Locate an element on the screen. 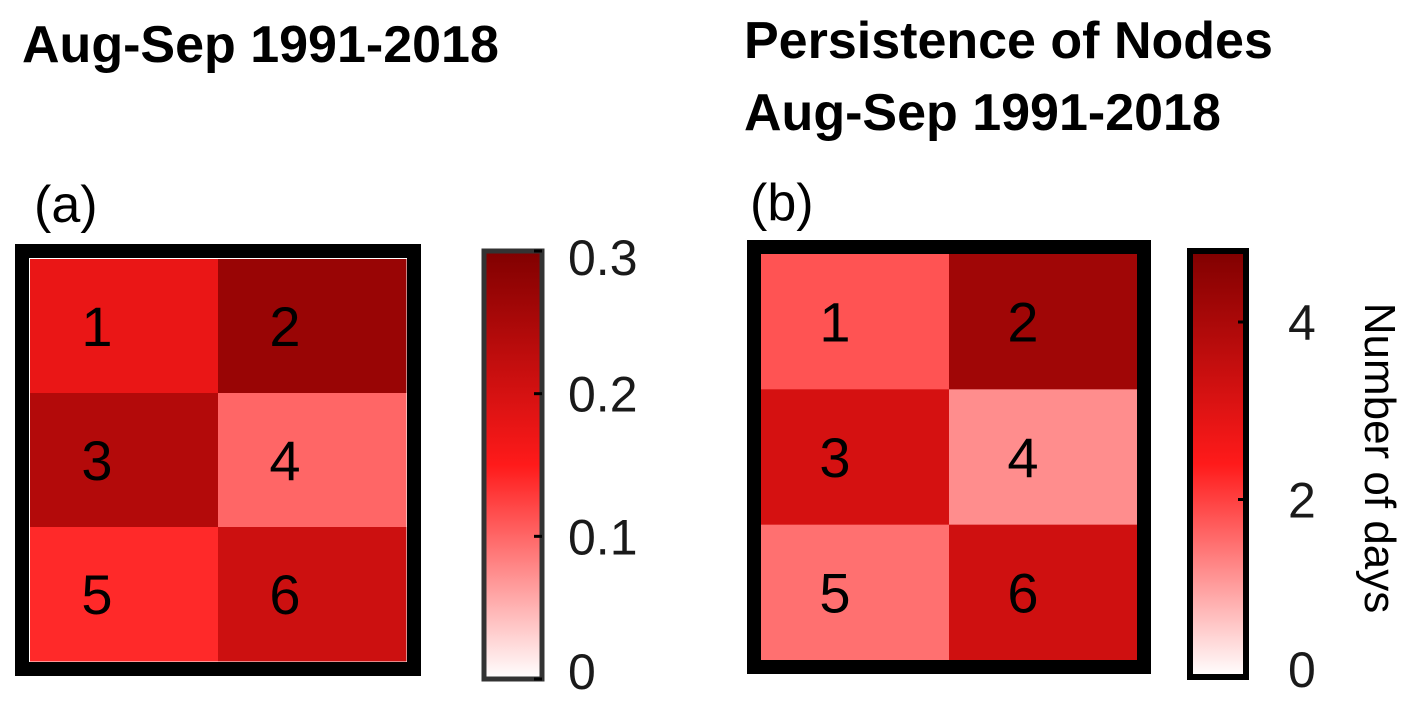 The width and height of the screenshot is (1424, 720). colorbar-tick-label: 0.1 is located at coordinates (603, 537).